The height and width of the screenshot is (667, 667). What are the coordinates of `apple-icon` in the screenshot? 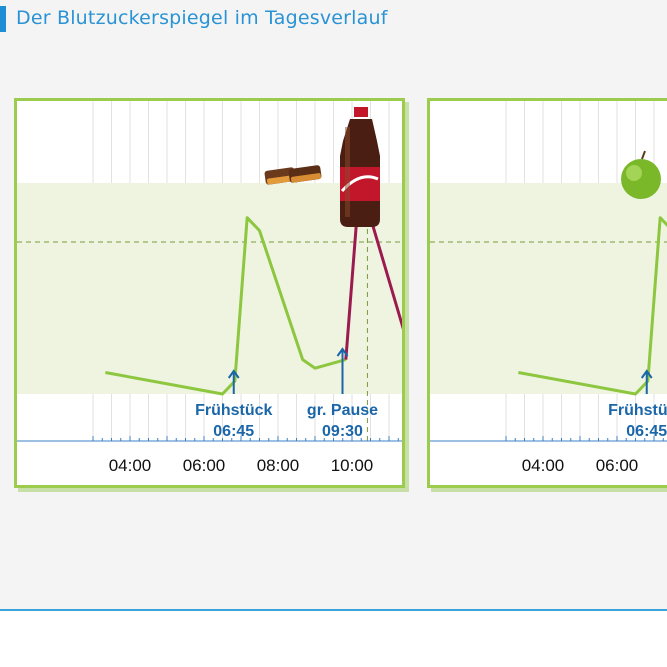 It's located at (641, 174).